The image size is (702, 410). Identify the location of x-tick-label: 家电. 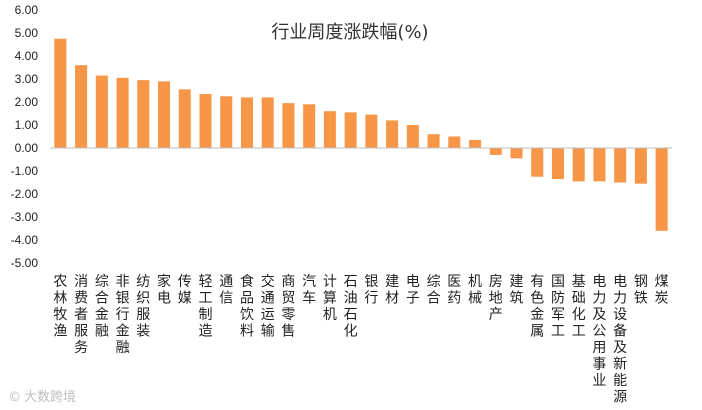
(164, 290).